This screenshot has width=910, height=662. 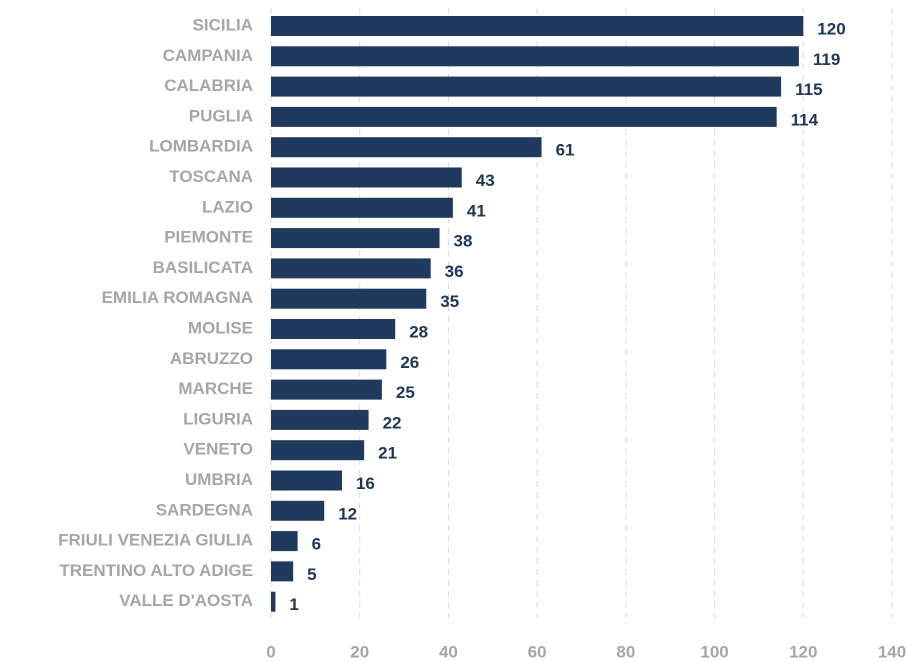 What do you see at coordinates (476, 210) in the screenshot?
I see `value-label: 41` at bounding box center [476, 210].